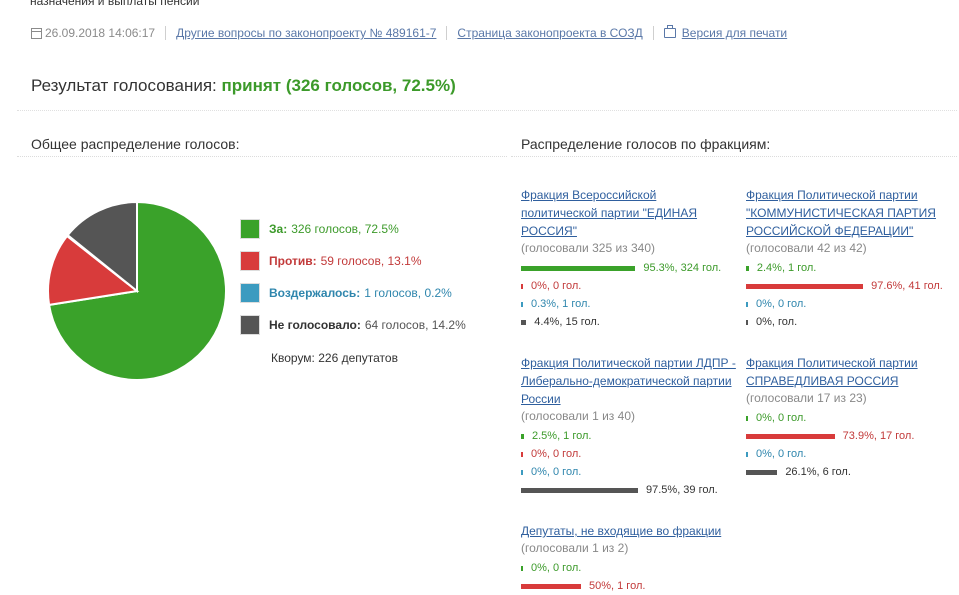  I want to click on legend-value: 1 голосов, 0.2%, so click(408, 293).